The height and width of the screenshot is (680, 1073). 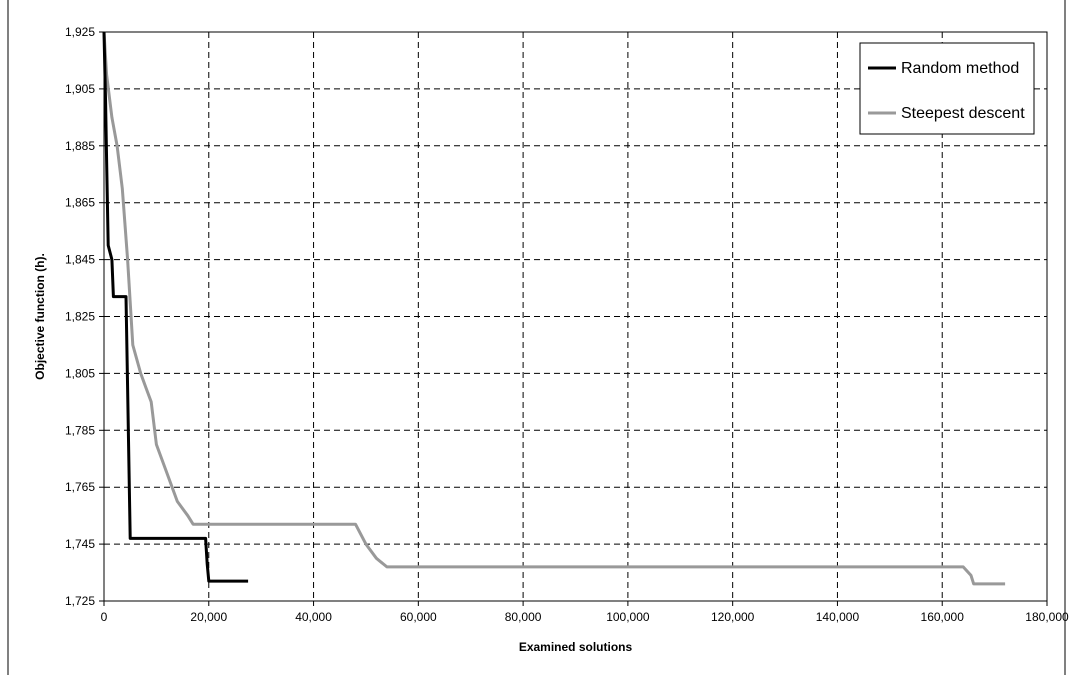 I want to click on x-tick-label: 160,000, so click(x=943, y=617).